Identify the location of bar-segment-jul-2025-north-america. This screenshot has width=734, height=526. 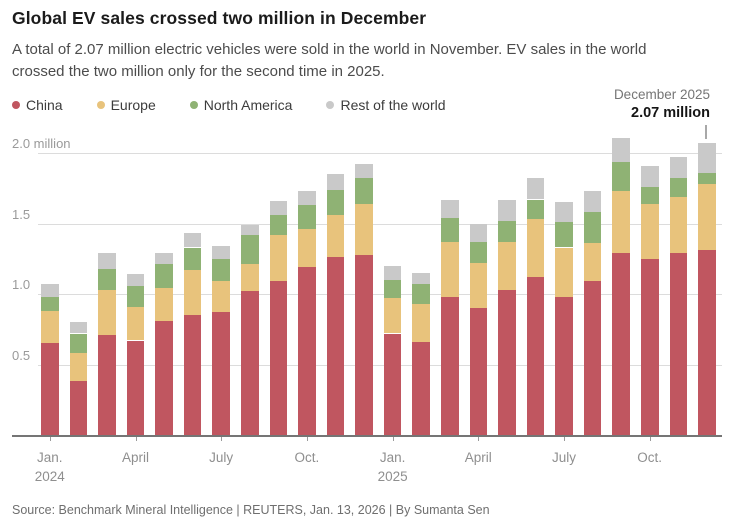
(564, 235).